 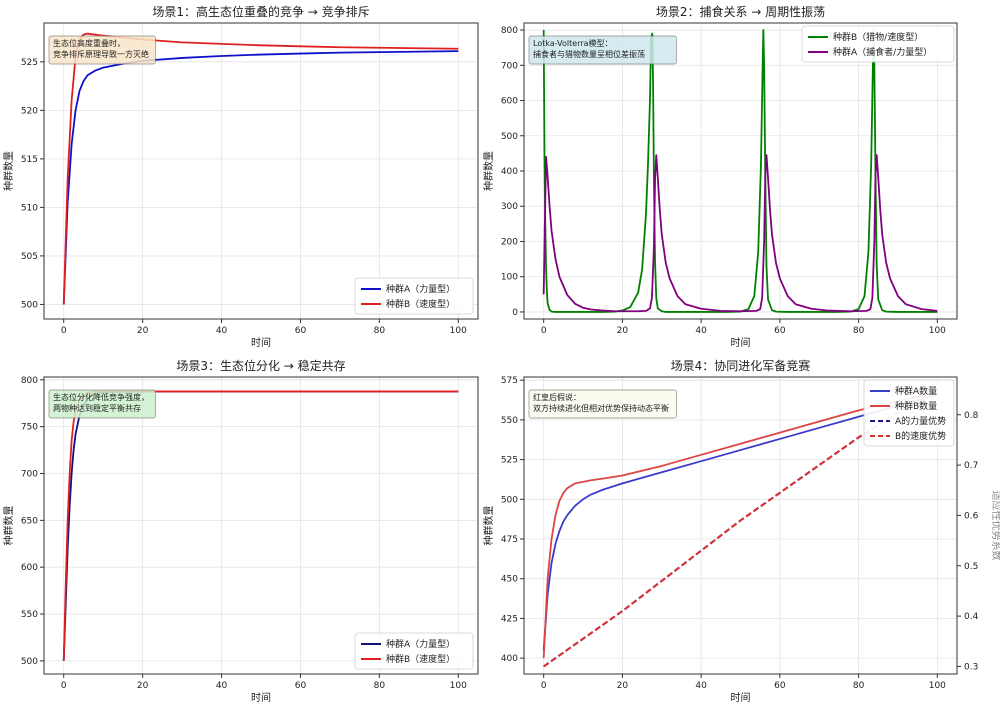 What do you see at coordinates (29, 111) in the screenshot?
I see `y-tick-label: 520` at bounding box center [29, 111].